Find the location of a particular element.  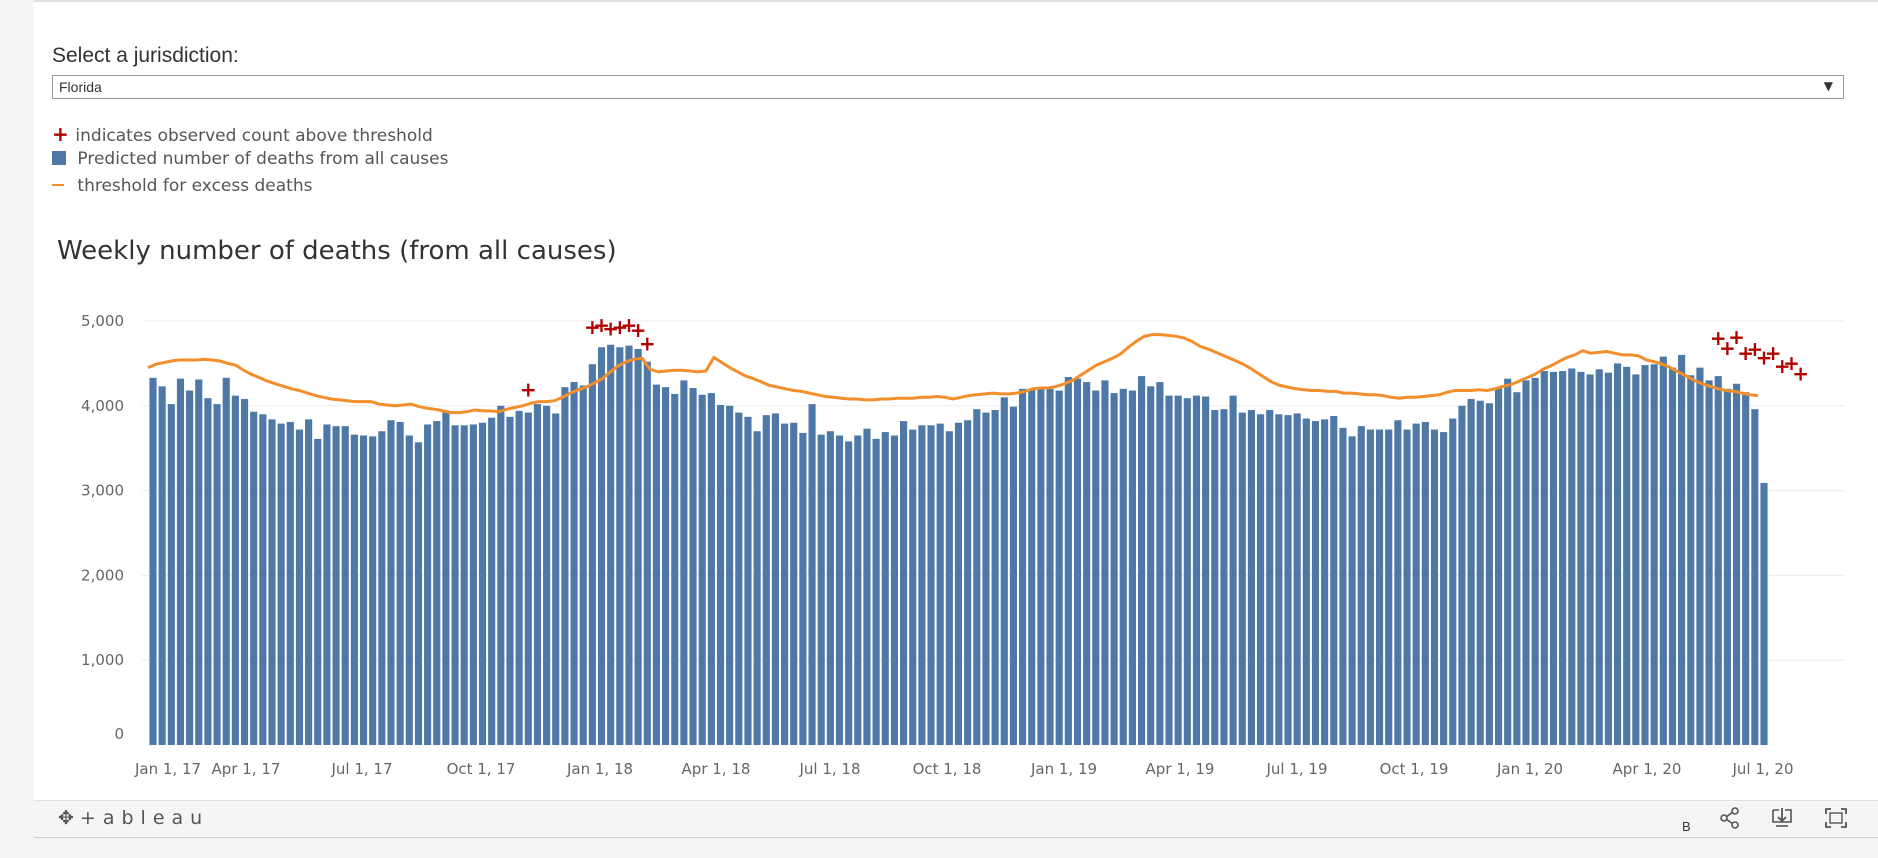

threshold-line is located at coordinates (953, 374).